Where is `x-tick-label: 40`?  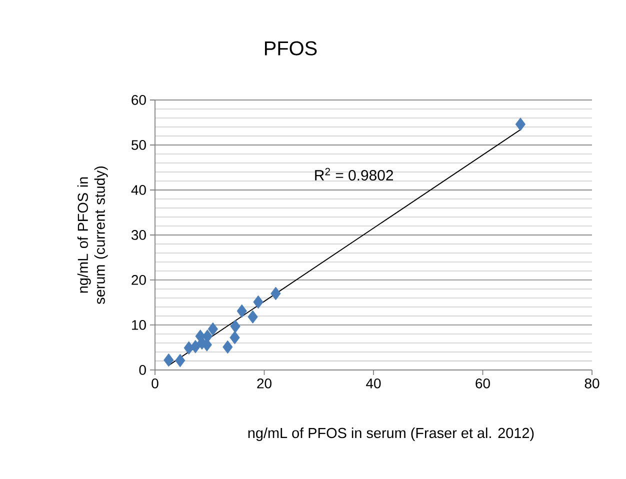
x-tick-label: 40 is located at coordinates (373, 383).